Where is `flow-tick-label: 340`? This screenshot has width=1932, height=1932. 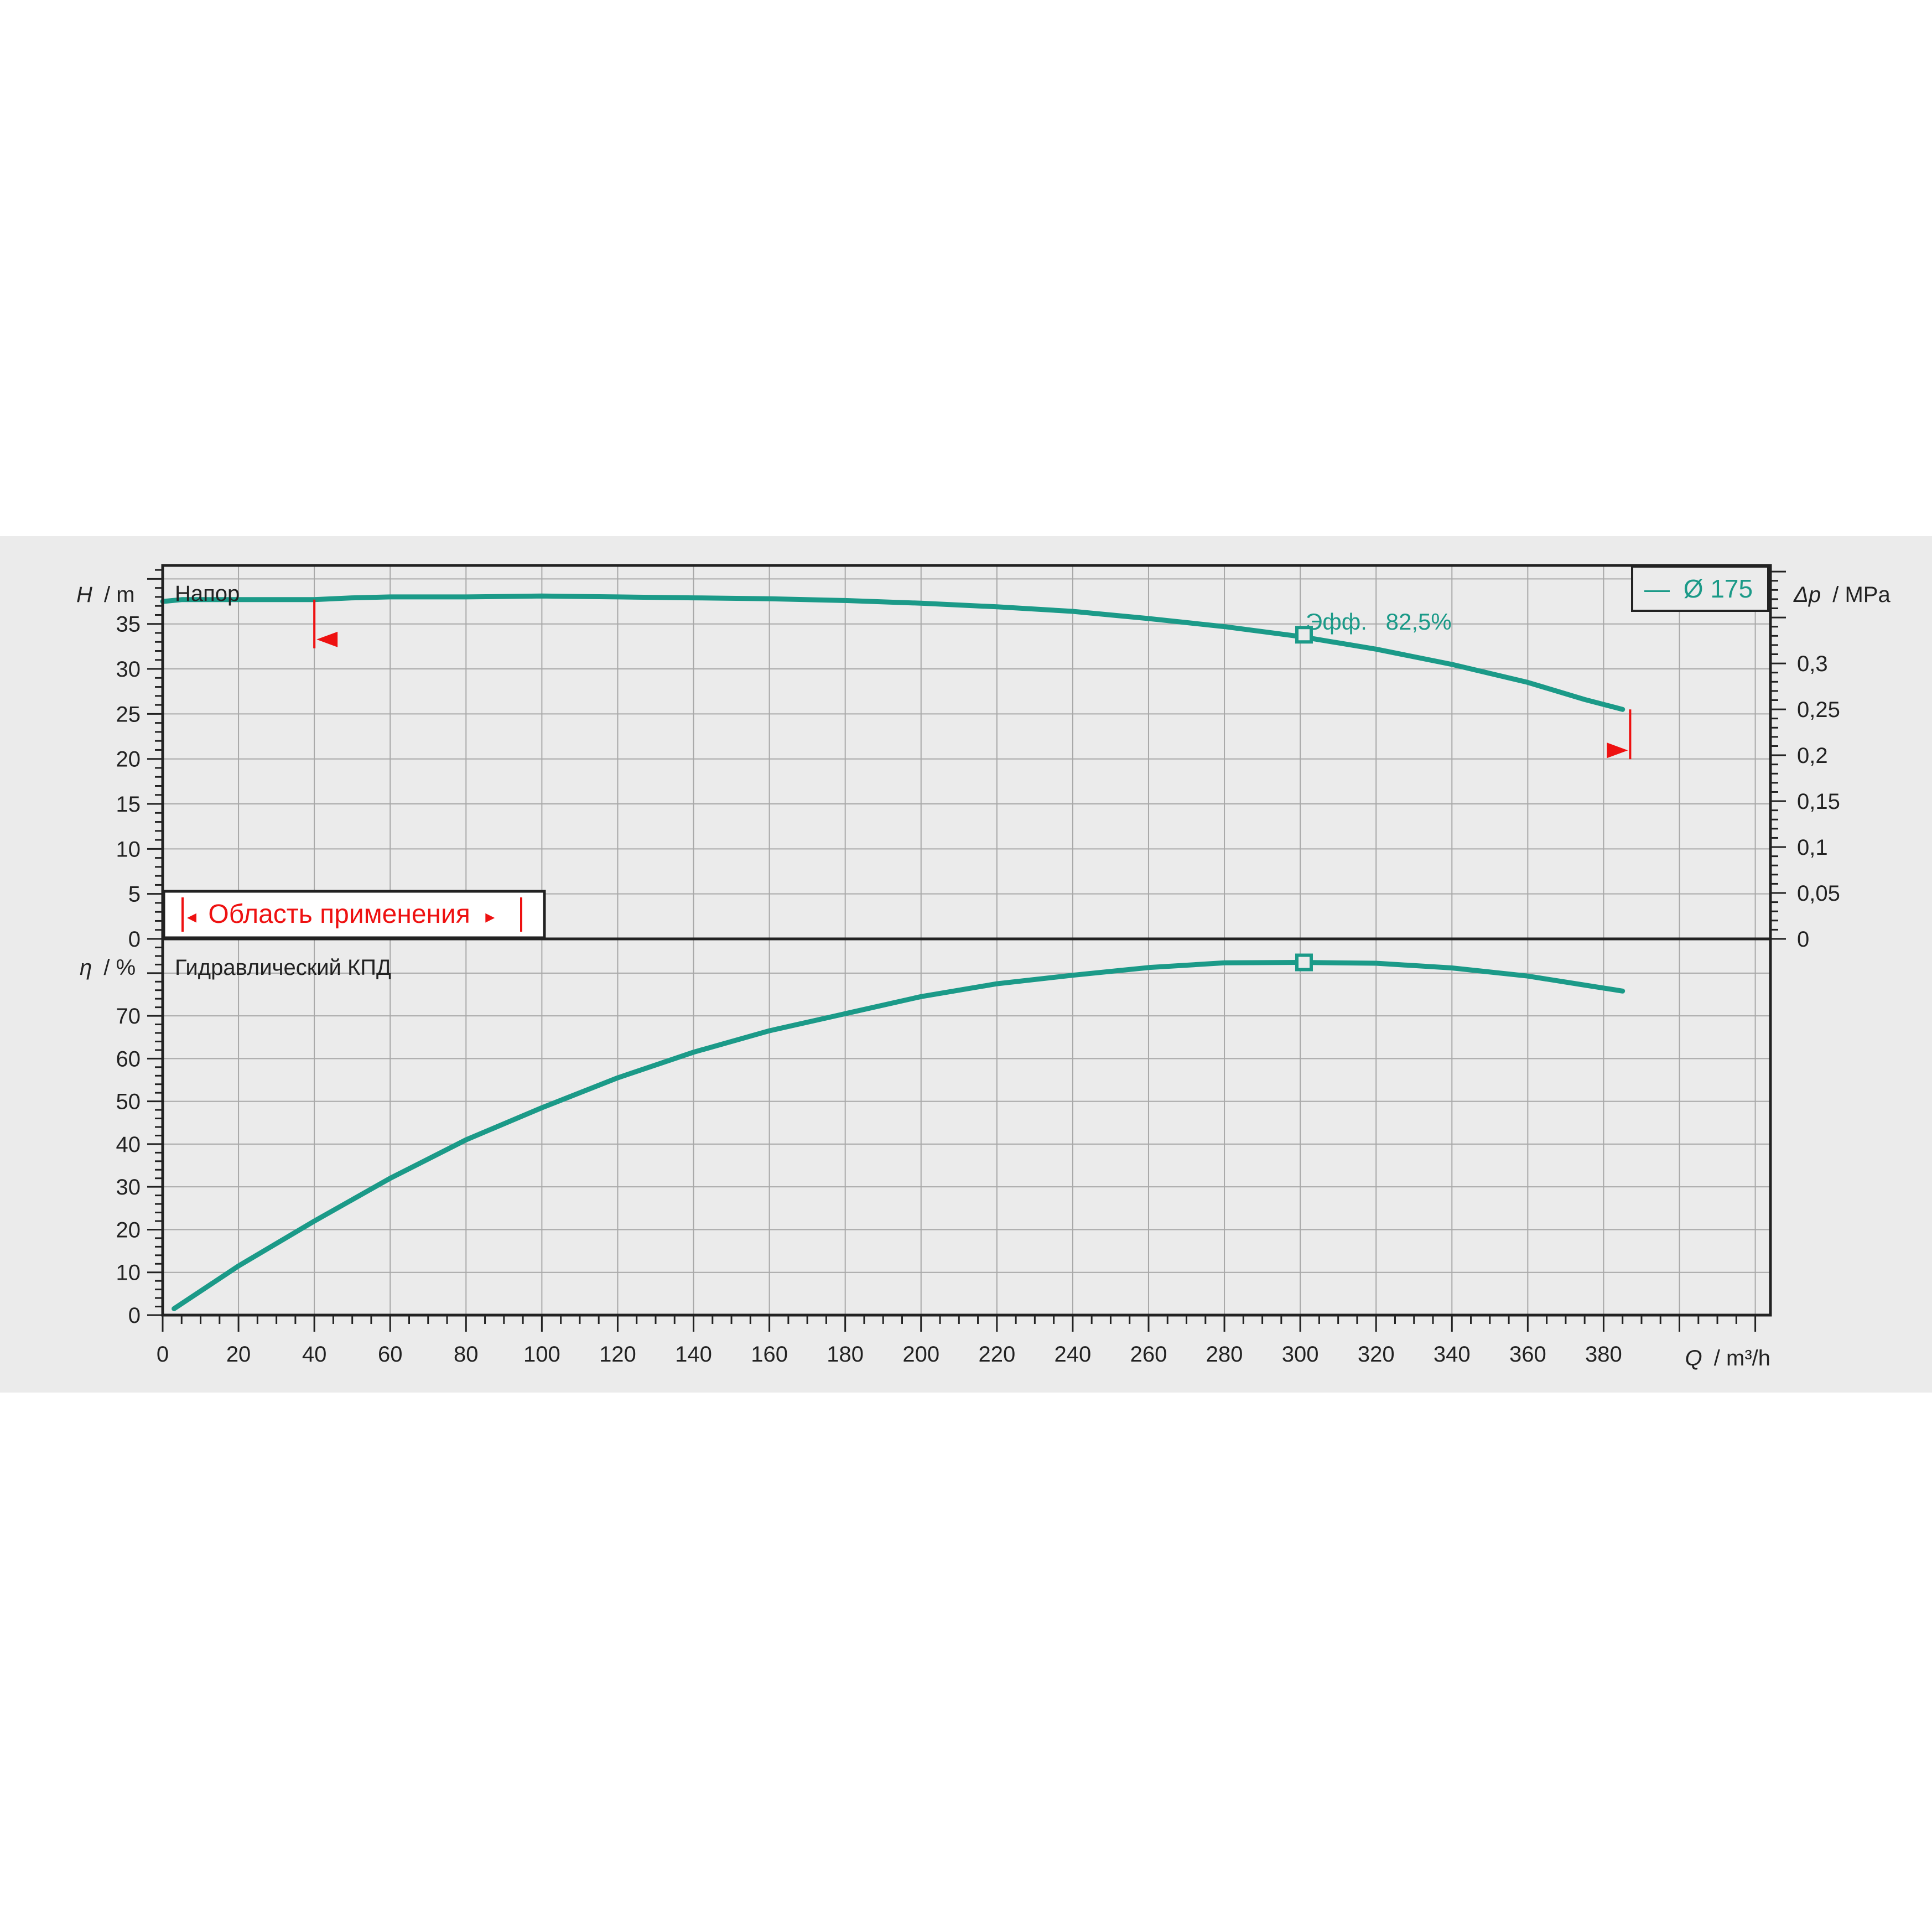 flow-tick-label: 340 is located at coordinates (1452, 1354).